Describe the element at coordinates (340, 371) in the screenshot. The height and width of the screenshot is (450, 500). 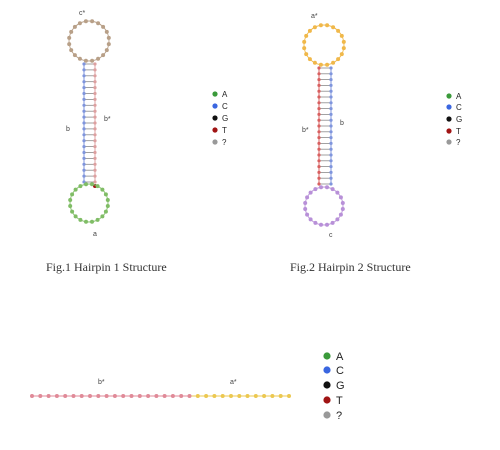
I see `legend-3-label-c: C` at that location.